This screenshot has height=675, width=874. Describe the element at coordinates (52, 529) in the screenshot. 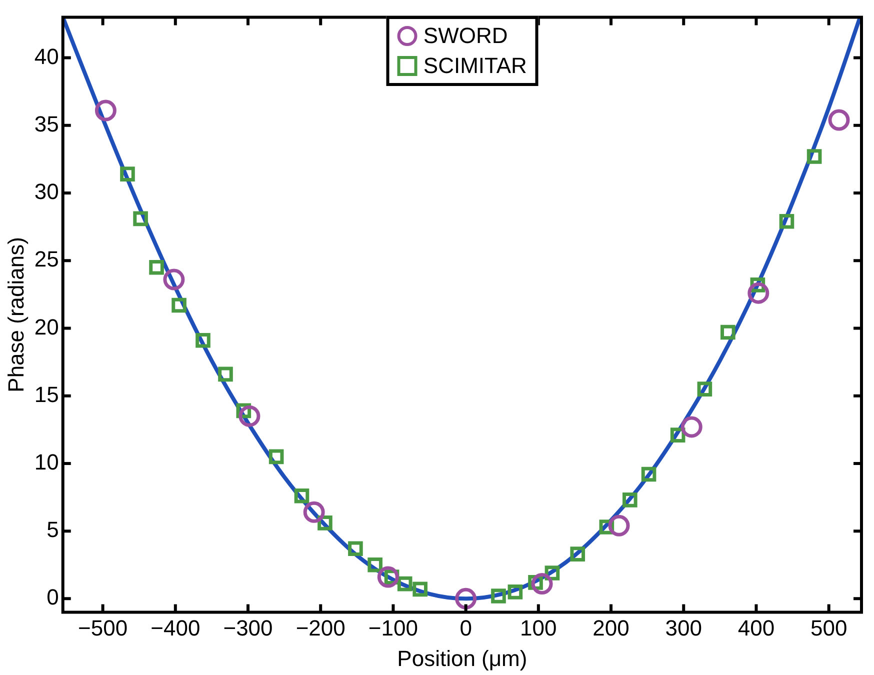

I see `y-tick-label: 5` at that location.